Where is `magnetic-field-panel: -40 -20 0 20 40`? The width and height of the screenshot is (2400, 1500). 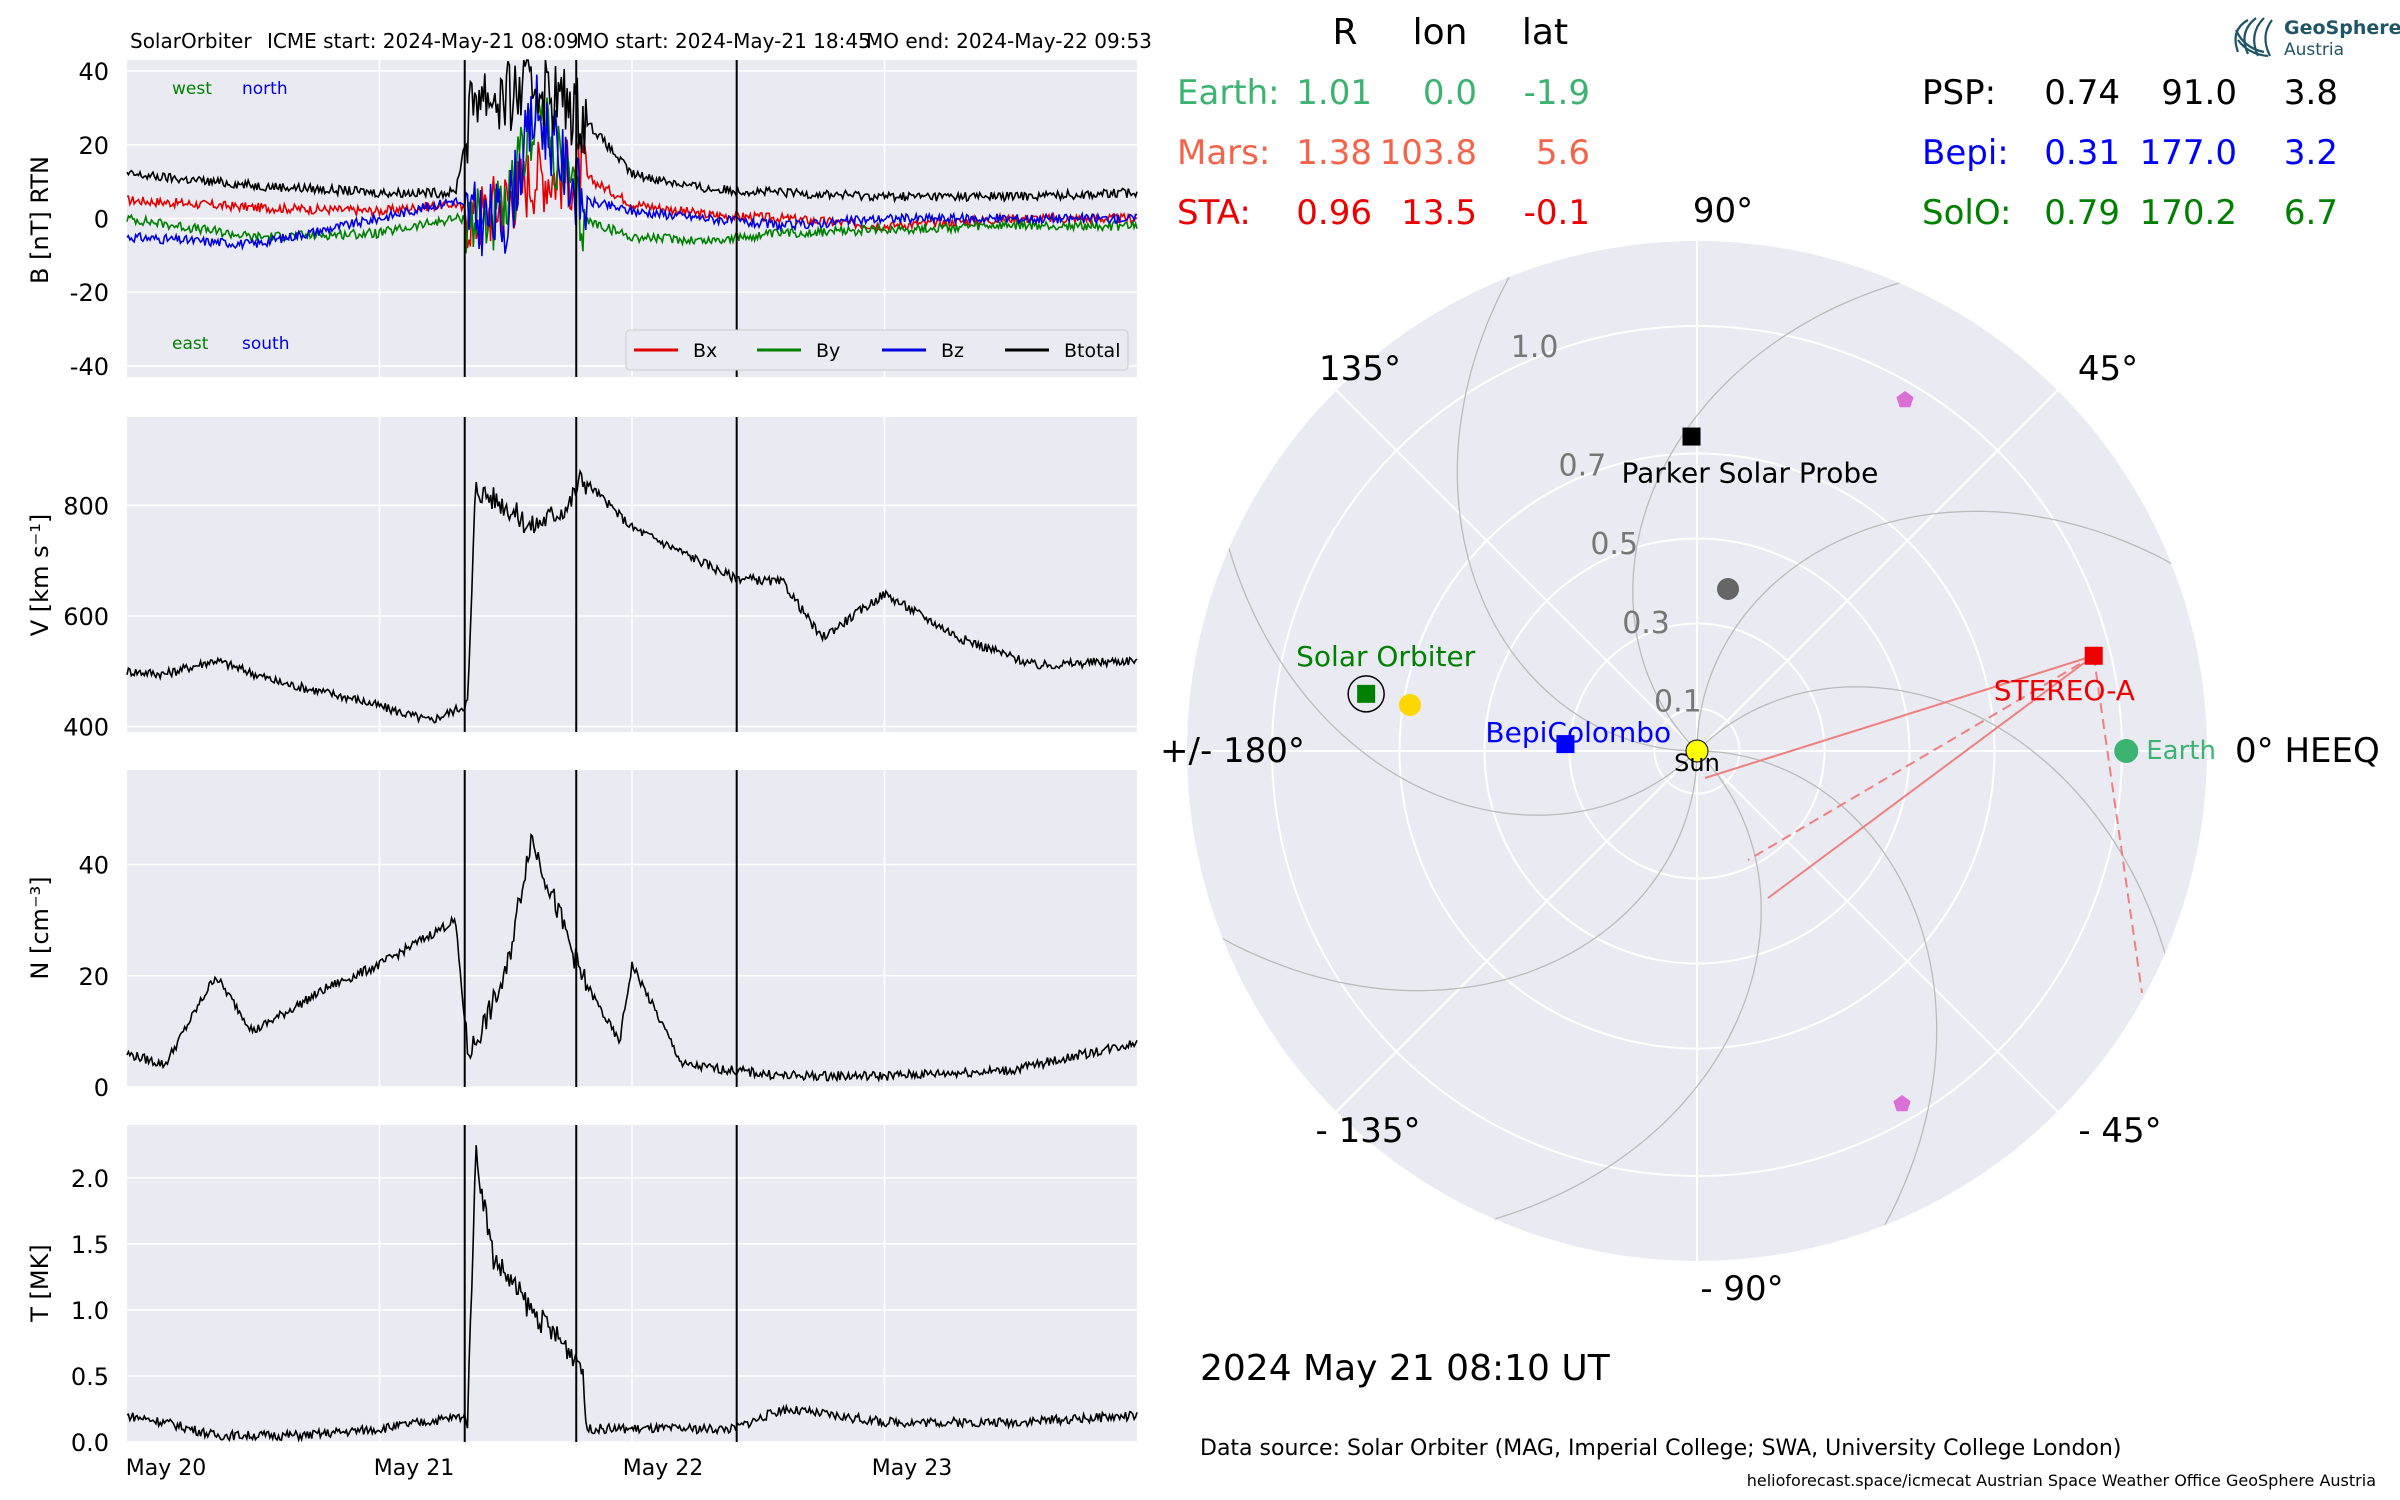
magnetic-field-panel: -40 -20 0 20 40 is located at coordinates (604, 219).